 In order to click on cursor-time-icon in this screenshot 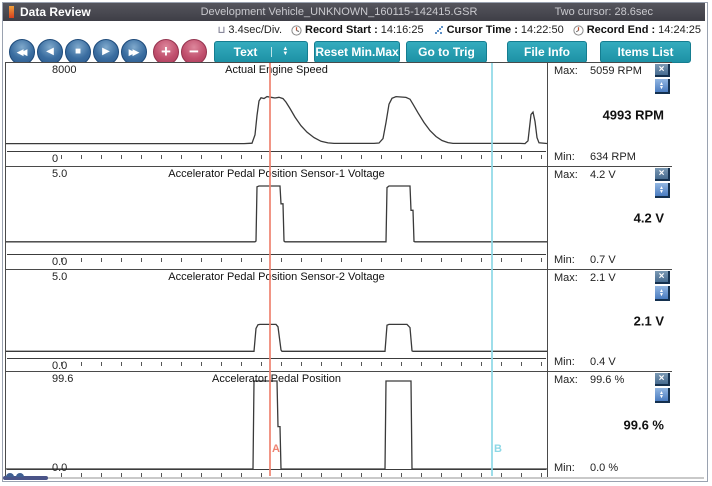, I will do `click(438, 29)`.